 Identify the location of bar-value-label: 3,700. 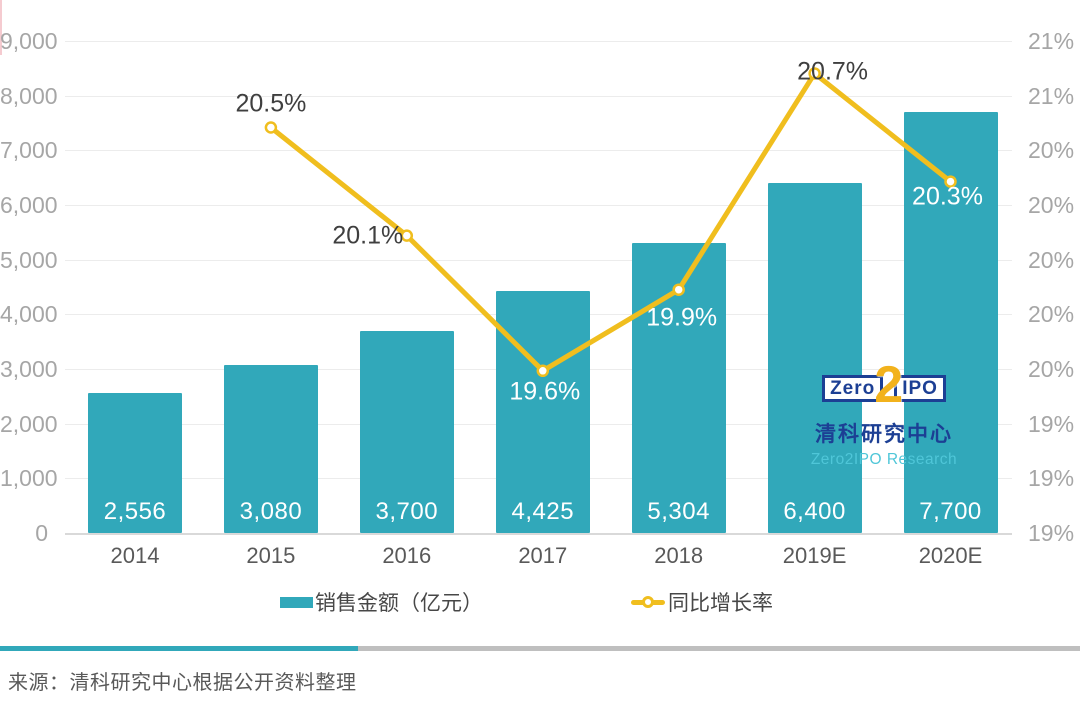
(407, 511).